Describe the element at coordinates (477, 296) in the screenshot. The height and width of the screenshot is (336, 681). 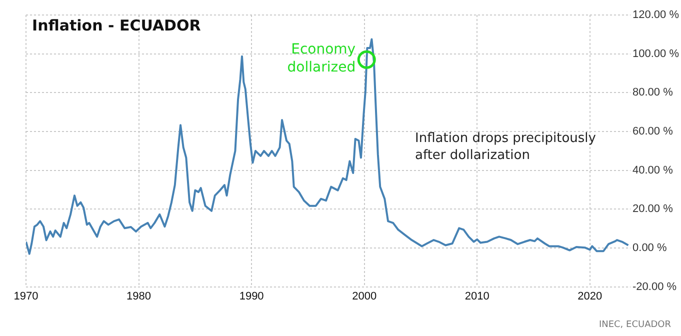
I see `x-tick-label: 2010` at that location.